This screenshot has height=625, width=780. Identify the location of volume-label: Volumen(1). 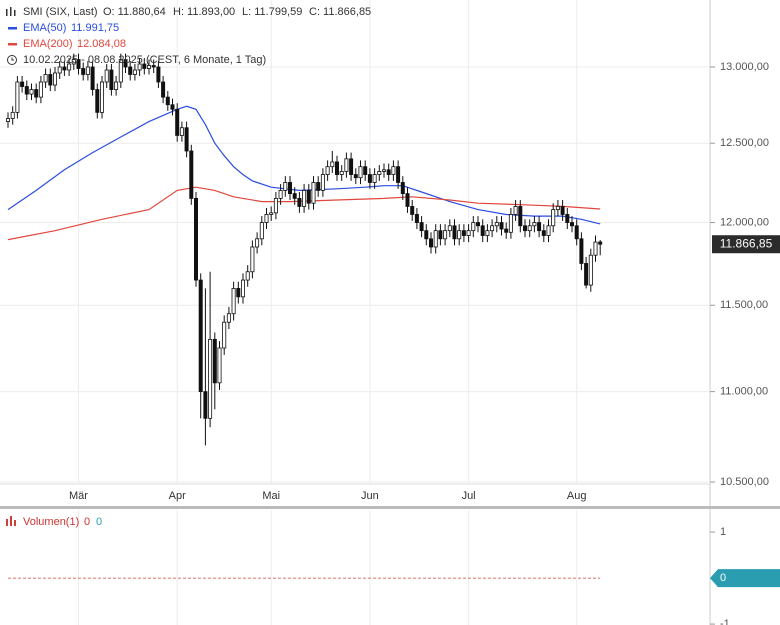
(51, 522).